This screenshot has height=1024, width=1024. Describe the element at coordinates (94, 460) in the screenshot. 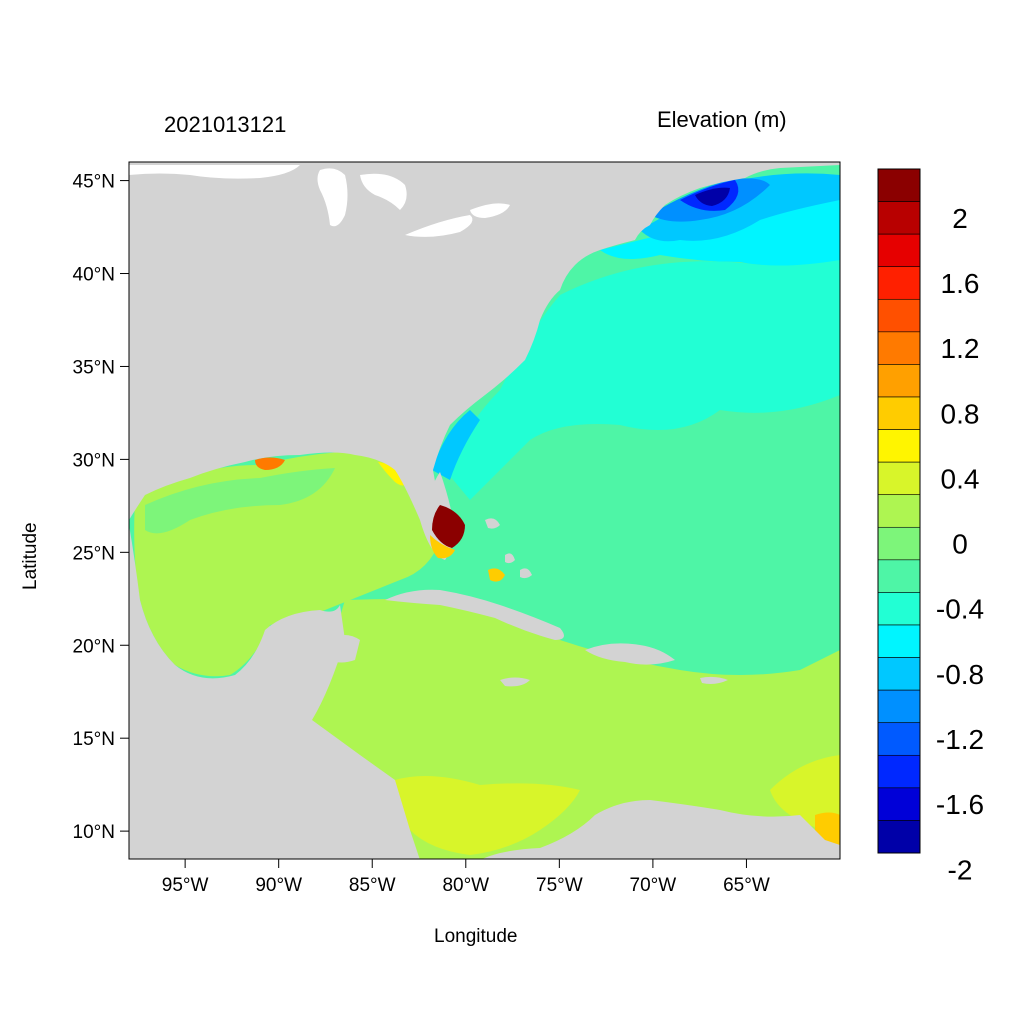

I see `y-tick-label: 30°N` at that location.